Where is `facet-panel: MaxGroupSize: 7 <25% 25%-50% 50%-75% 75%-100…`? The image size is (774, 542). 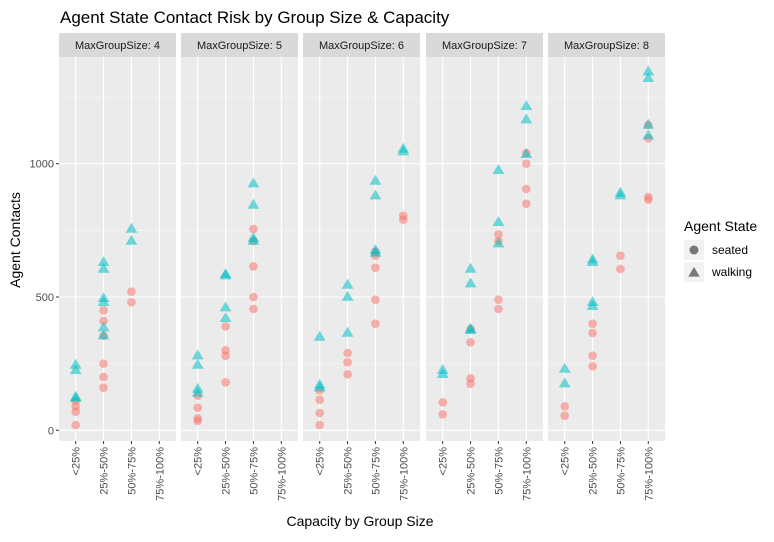
facet-panel: MaxGroupSize: 7 <25% 25%-50% 50%-75% 75%-100… is located at coordinates (484, 267).